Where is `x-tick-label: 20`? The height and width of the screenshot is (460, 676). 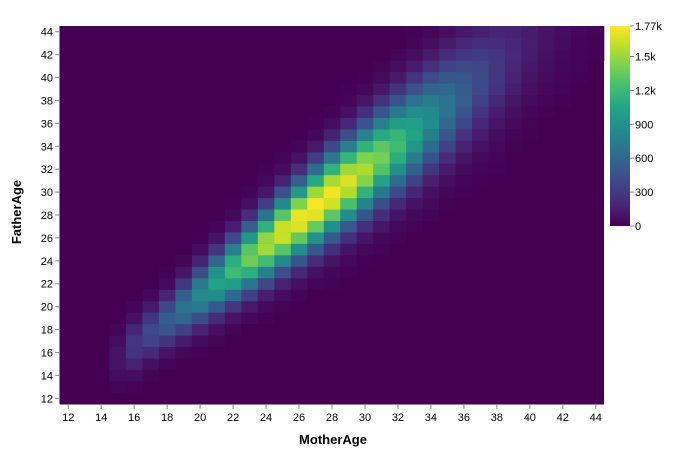
x-tick-label: 20 is located at coordinates (200, 418).